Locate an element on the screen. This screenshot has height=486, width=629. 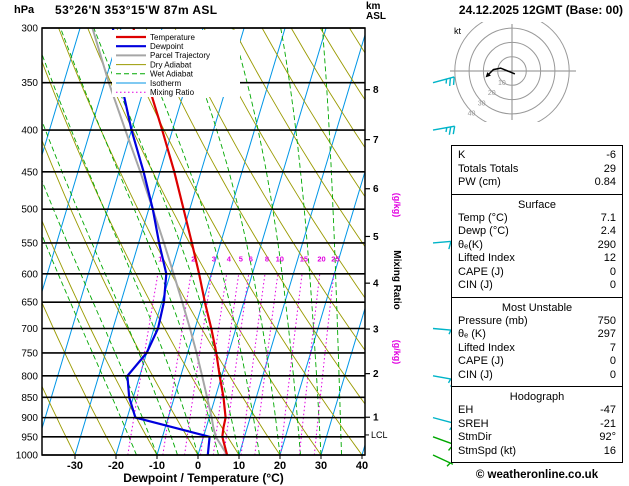
km-tick-label: 1 is located at coordinates (376, 418).